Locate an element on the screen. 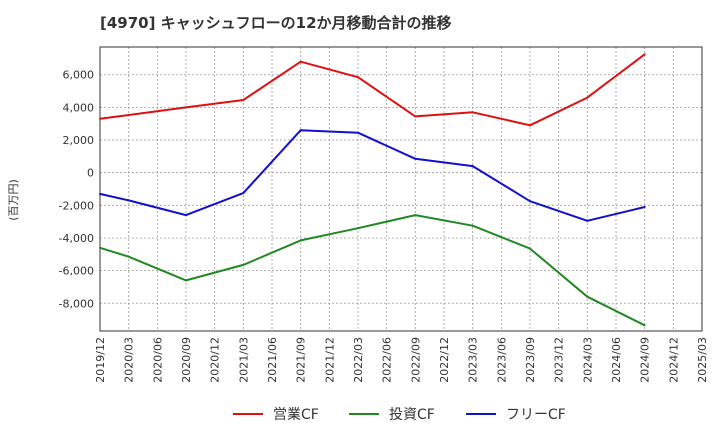 The image size is (720, 440). y-tick-label: -4,000 is located at coordinates (76, 238).